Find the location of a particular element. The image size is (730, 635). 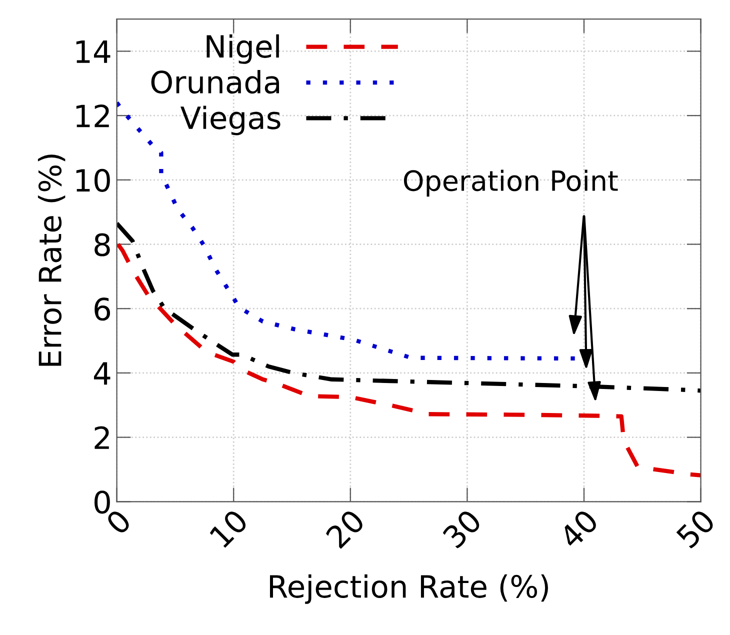

y-tick-label: 4 is located at coordinates (102, 373).